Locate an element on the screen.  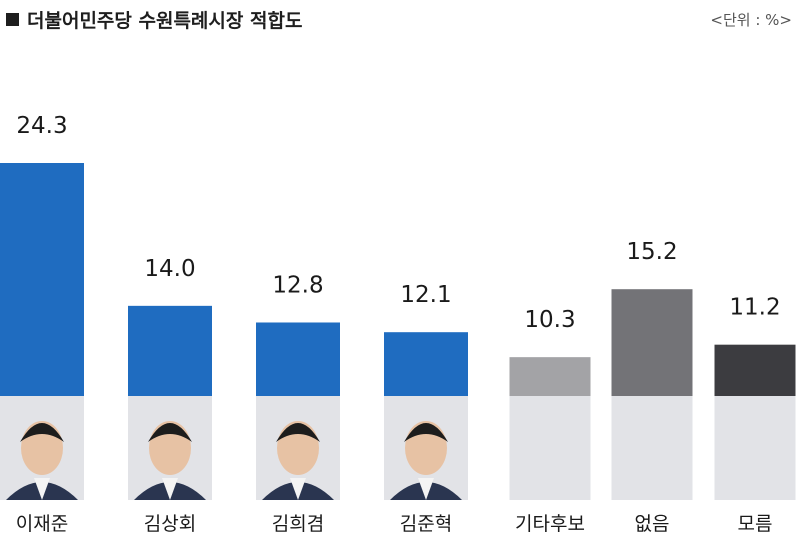
bar-group: 10.3 기타후보 is located at coordinates (550, 421).